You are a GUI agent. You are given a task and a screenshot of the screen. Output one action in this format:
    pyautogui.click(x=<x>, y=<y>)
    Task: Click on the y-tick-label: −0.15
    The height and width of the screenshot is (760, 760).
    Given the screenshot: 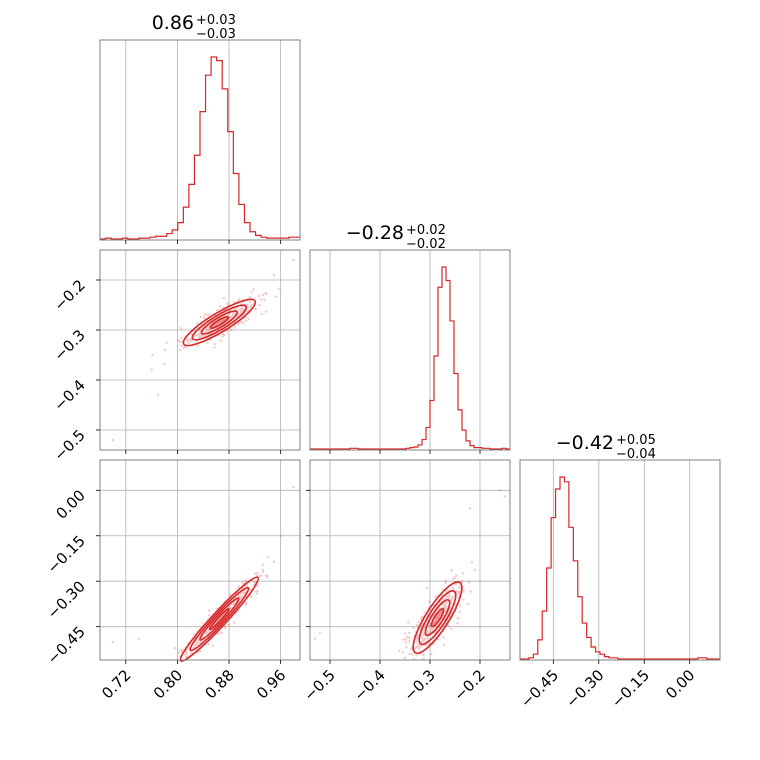 What is the action you would take?
    pyautogui.click(x=66, y=554)
    